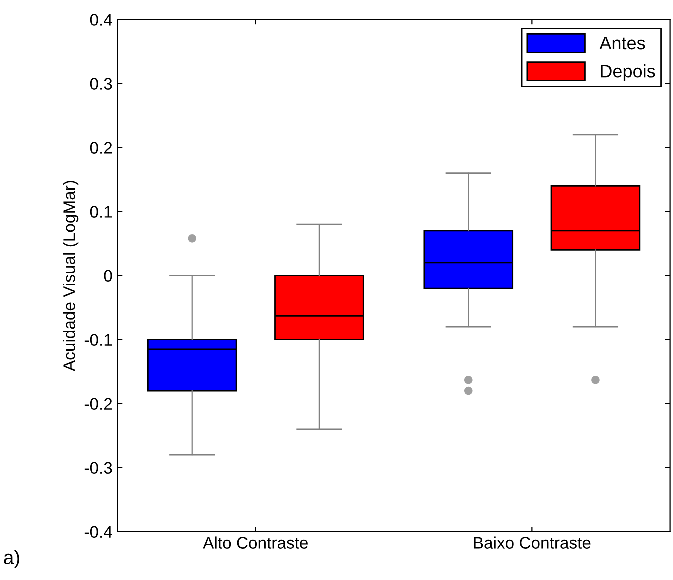  I want to click on y-tick-label: 0.3, so click(101, 84).